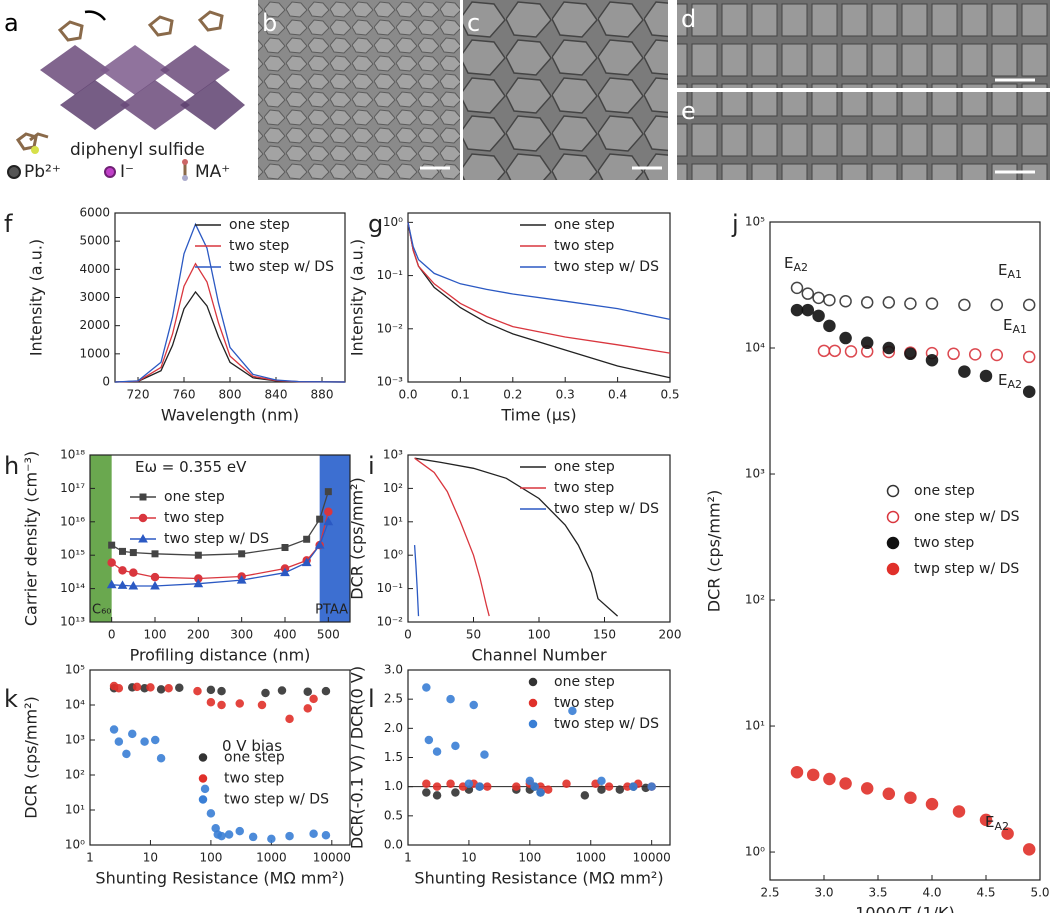 This screenshot has height=917, width=1050. I want to click on annotation-text: 0 V bias, so click(252, 746).